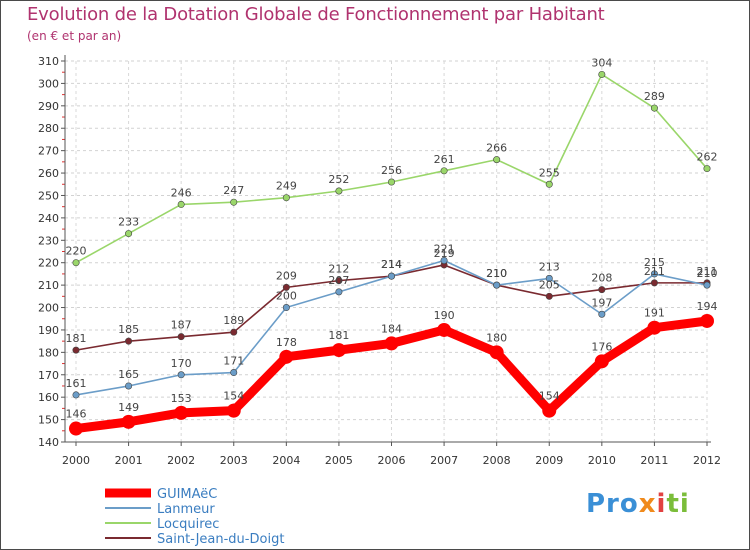 Image resolution: width=750 pixels, height=550 pixels. I want to click on data-label-GUIMAëC-2003: 154, so click(233, 396).